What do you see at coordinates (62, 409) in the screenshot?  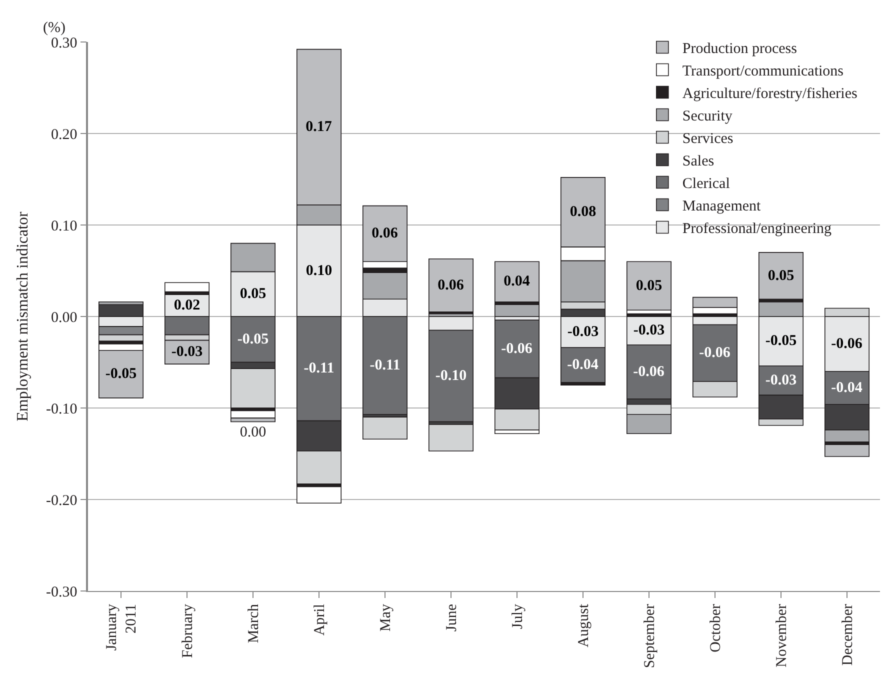 I see `y-tick-label: -0.10` at bounding box center [62, 409].